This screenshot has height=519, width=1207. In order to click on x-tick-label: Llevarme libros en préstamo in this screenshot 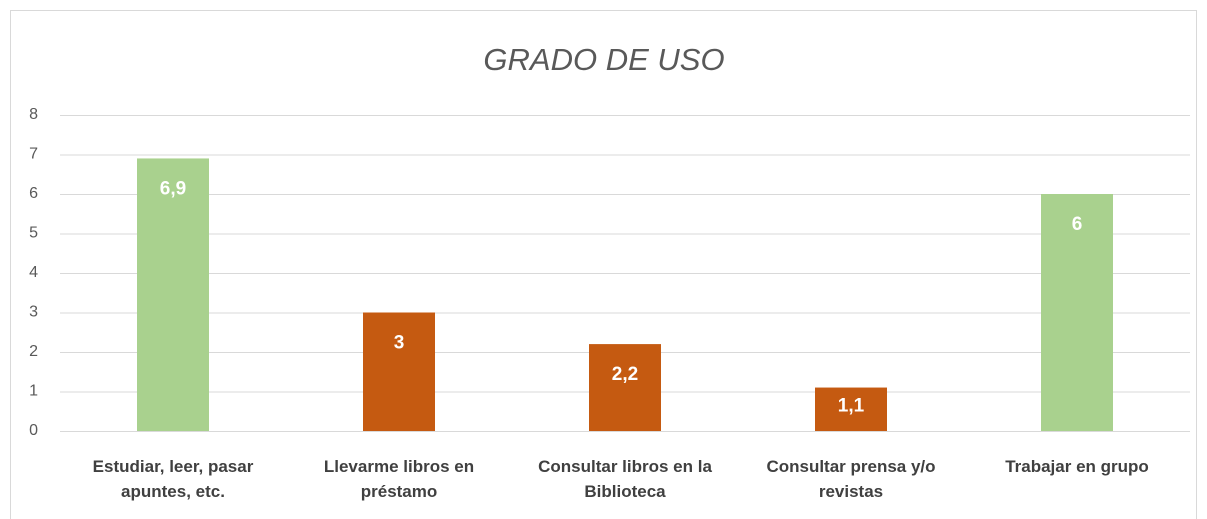, I will do `click(399, 479)`.